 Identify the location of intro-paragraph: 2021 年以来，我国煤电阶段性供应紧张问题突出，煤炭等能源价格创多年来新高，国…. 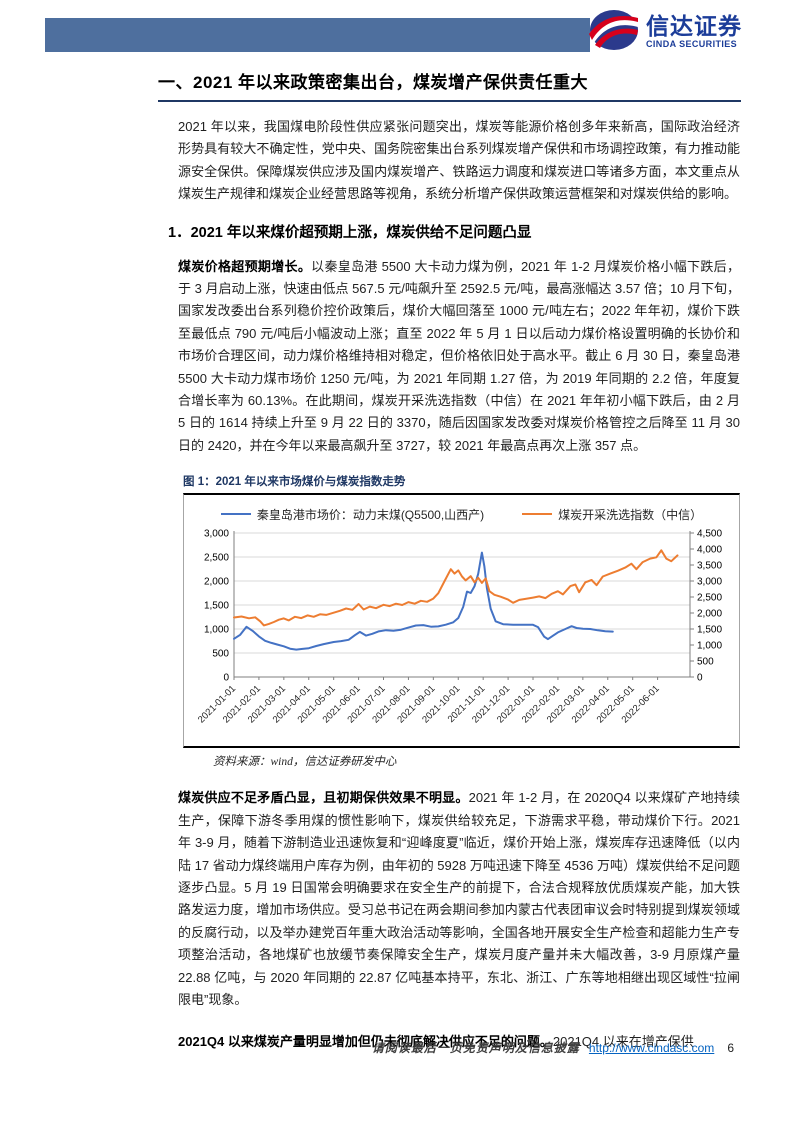
(459, 160).